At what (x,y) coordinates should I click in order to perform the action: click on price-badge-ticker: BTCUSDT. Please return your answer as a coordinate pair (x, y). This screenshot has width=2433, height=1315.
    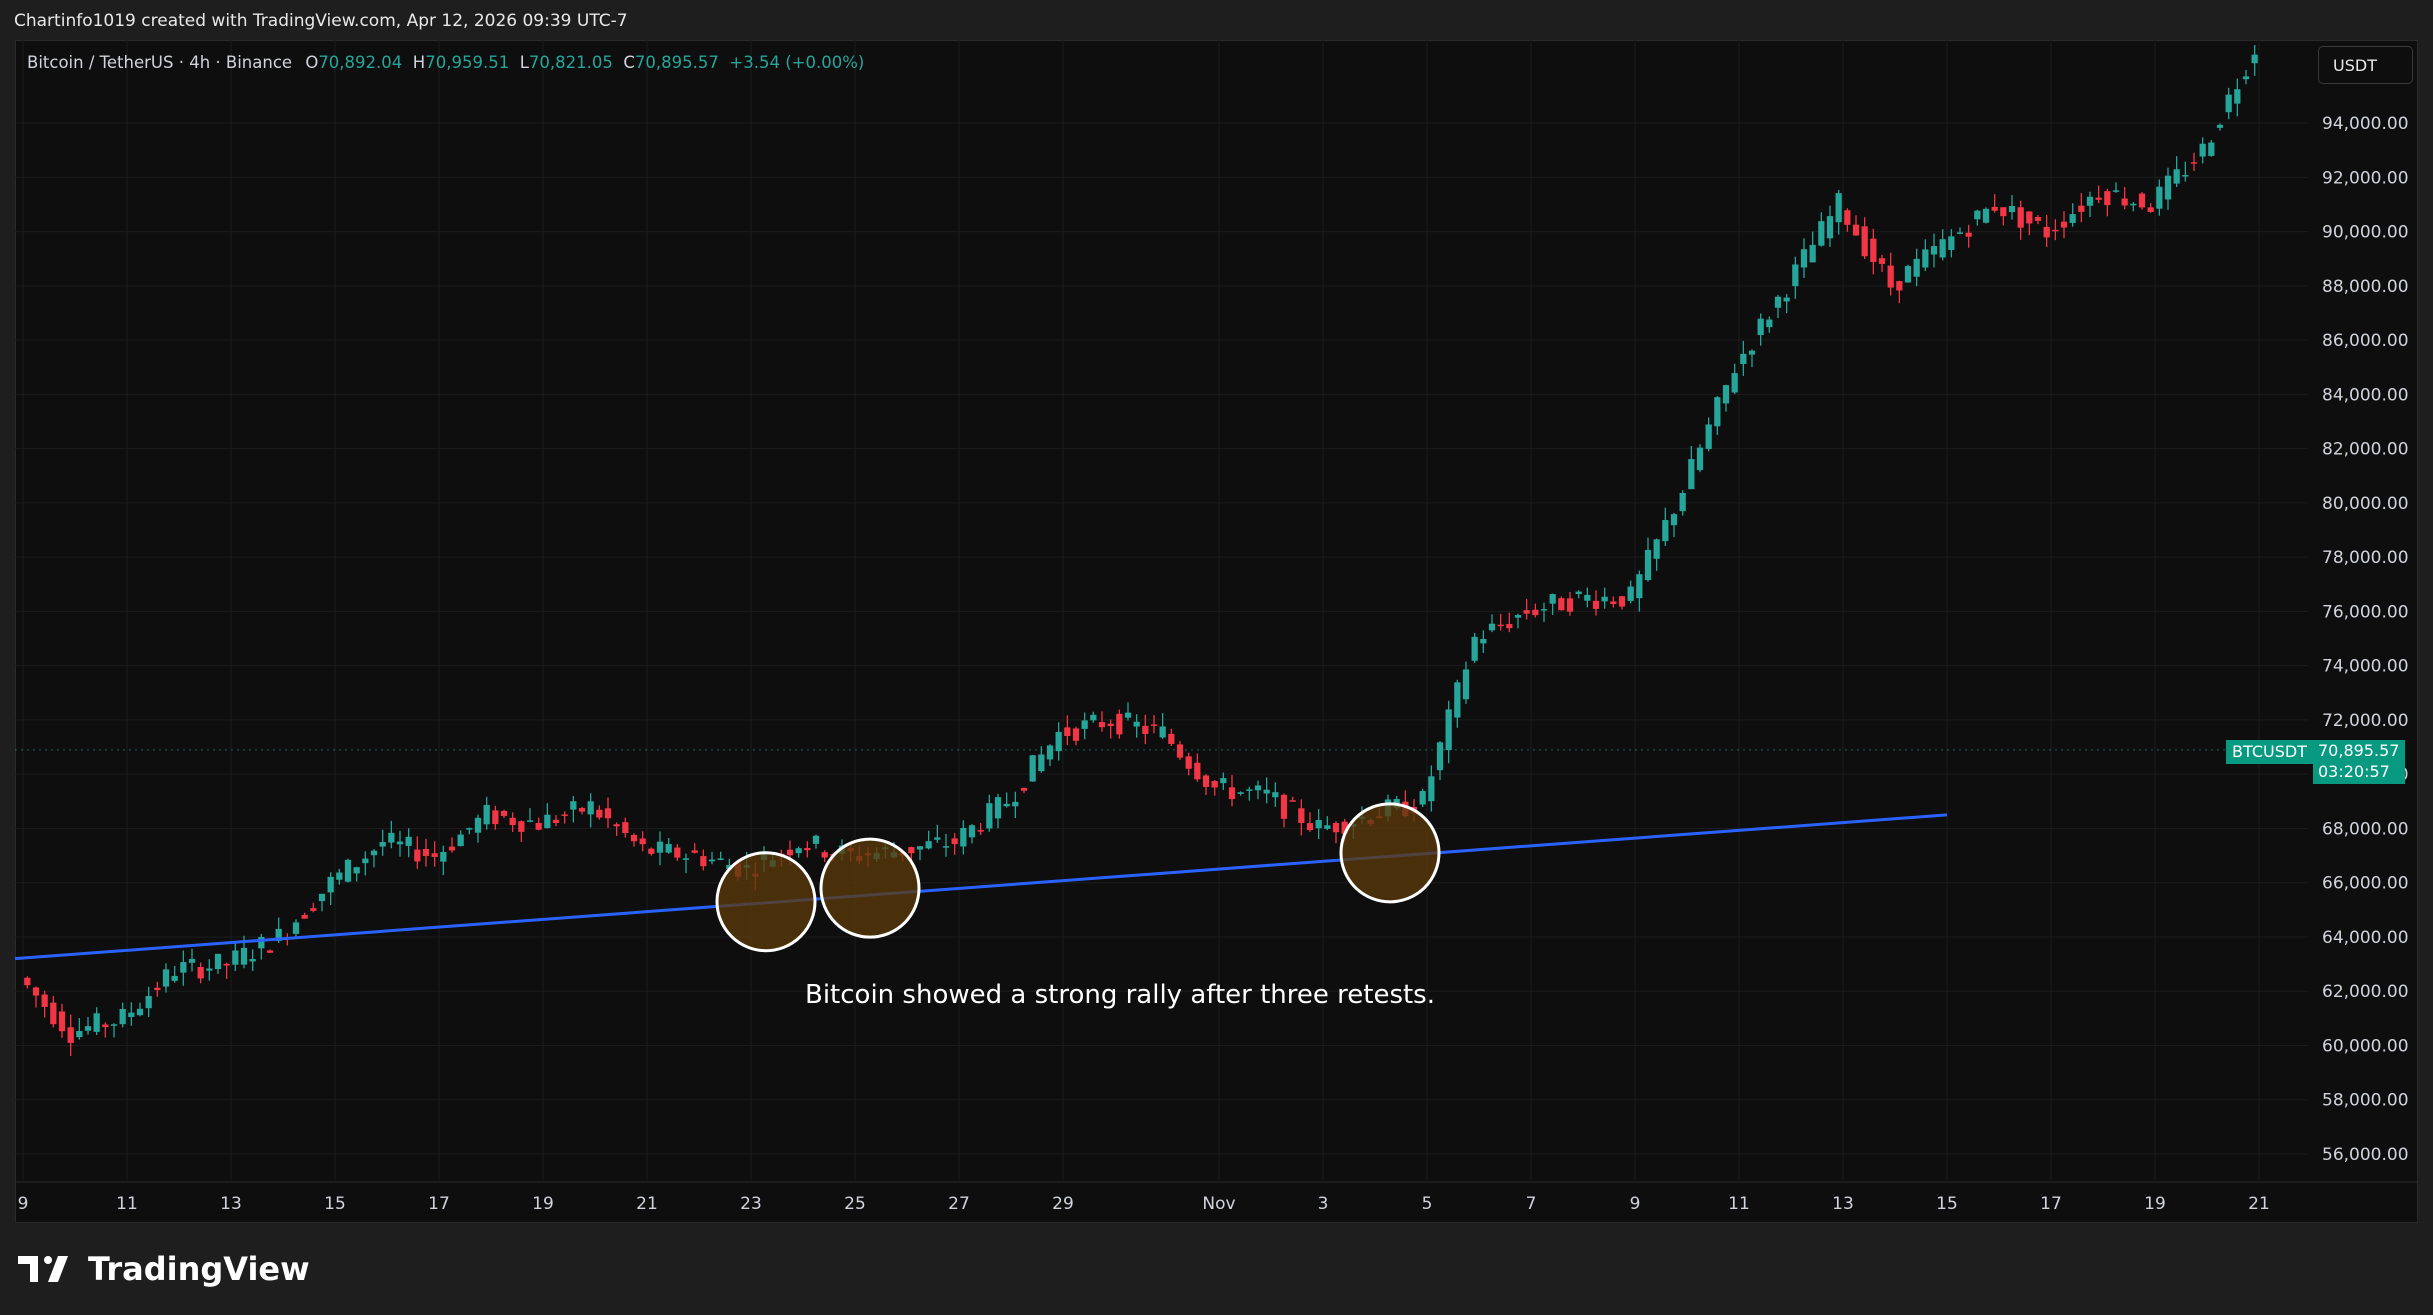
    Looking at the image, I should click on (2269, 752).